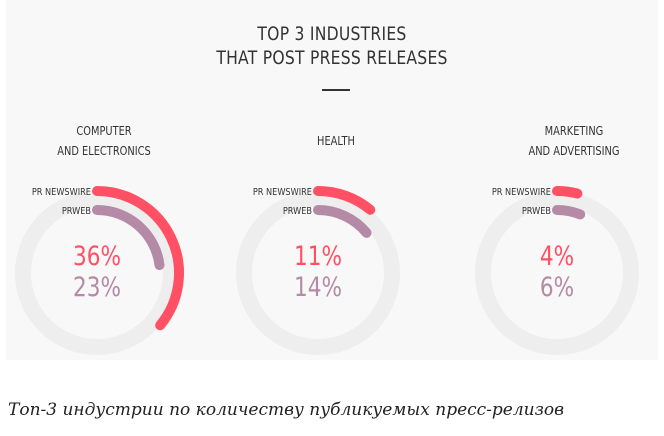 The width and height of the screenshot is (664, 436). I want to click on track-ring-computer, so click(97, 273).